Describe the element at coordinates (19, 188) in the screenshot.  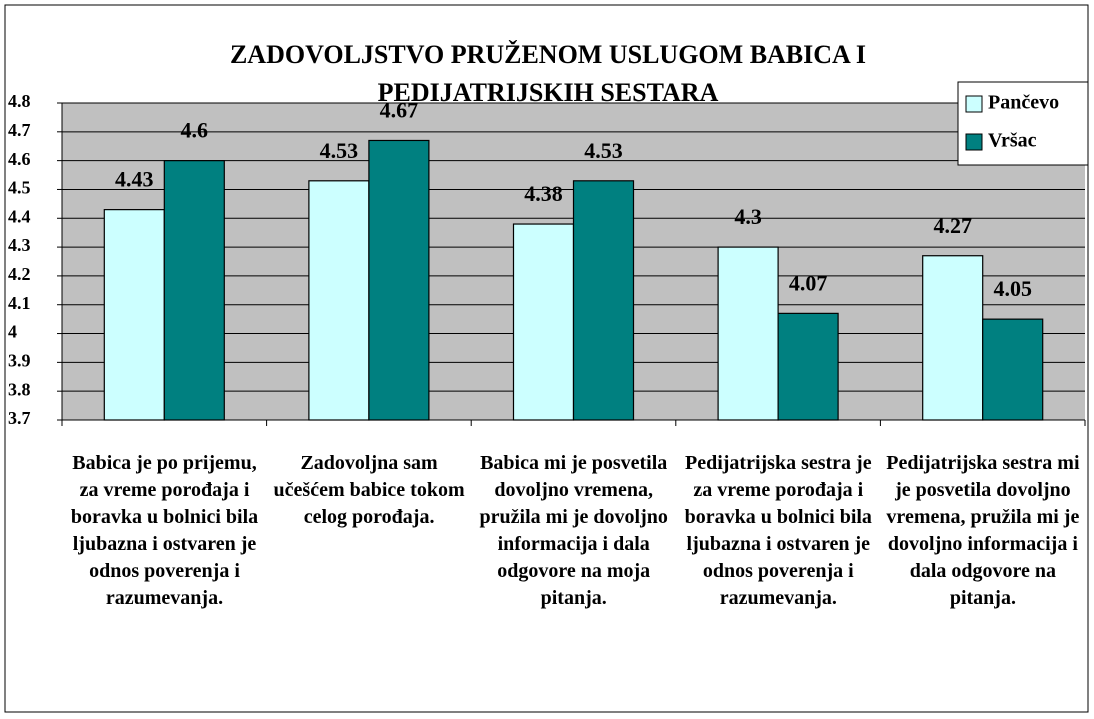
I see `y-tick-label: 4.5` at that location.